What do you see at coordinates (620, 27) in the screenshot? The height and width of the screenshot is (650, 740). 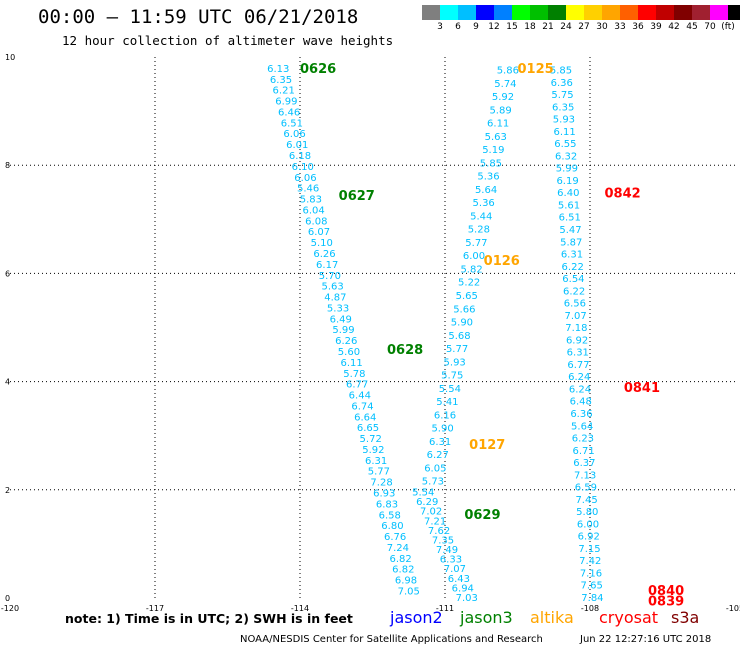 I see `colorbar-label: 33` at bounding box center [620, 27].